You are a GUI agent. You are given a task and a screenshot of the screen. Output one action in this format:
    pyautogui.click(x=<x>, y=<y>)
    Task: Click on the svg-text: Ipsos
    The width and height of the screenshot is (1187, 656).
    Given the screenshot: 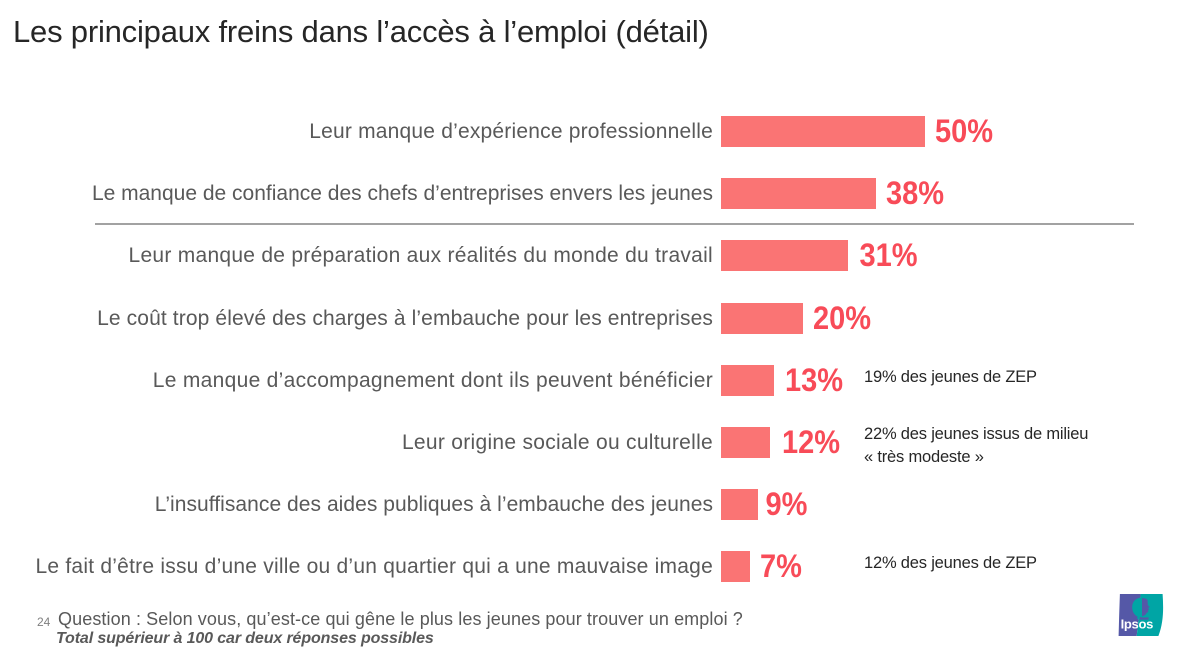 What is the action you would take?
    pyautogui.click(x=1137, y=624)
    